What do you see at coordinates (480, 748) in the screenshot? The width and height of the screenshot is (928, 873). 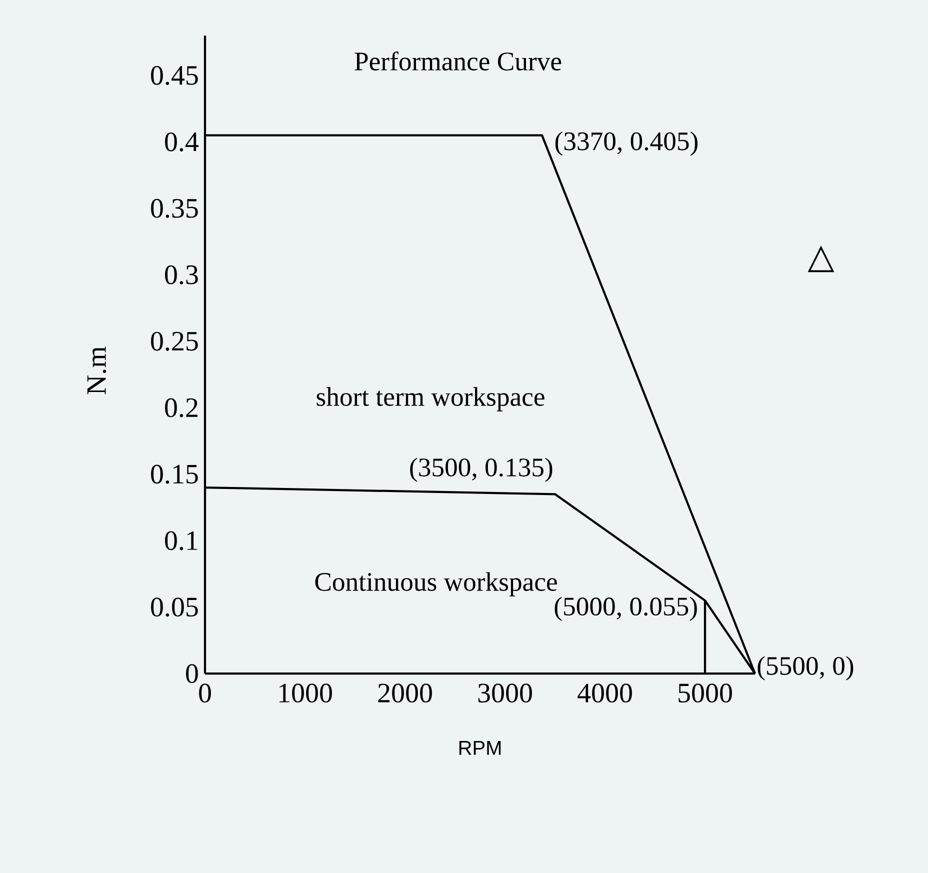 I see `x-axis-title: RPM` at bounding box center [480, 748].